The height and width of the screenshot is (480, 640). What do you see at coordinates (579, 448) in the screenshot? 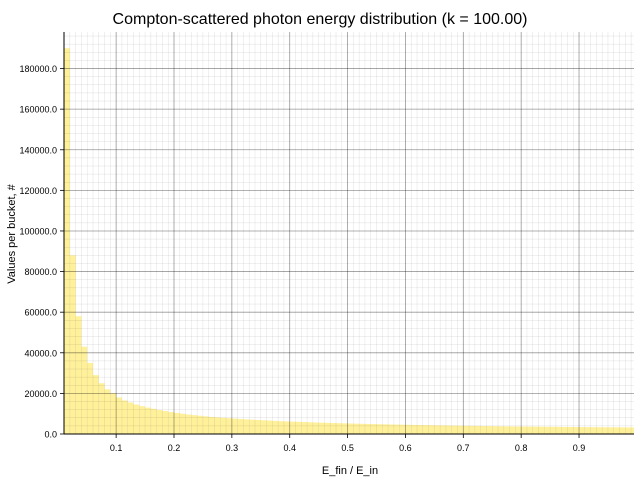
I see `x-tick-label: 0.9` at bounding box center [579, 448].